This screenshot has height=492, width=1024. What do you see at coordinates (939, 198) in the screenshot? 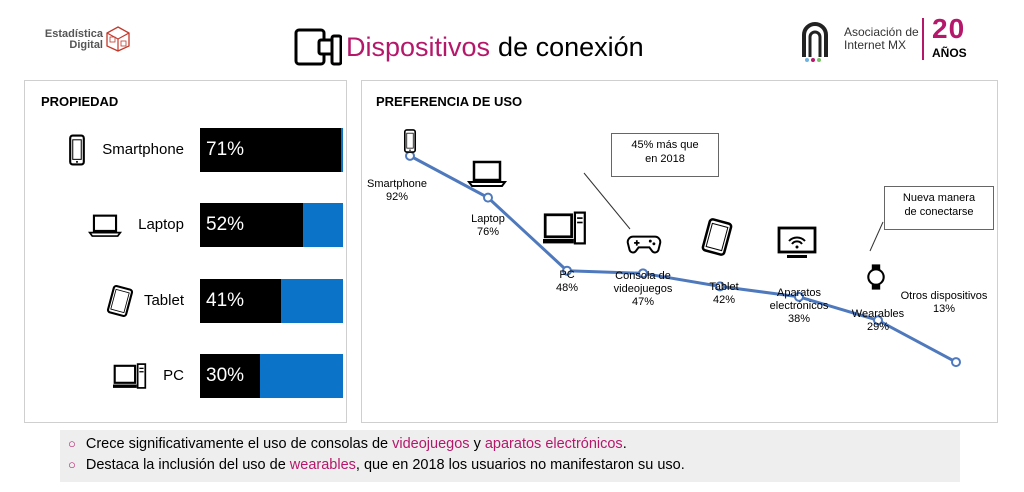
I see `annotation-wearables-line1: Nueva manera` at bounding box center [939, 198].